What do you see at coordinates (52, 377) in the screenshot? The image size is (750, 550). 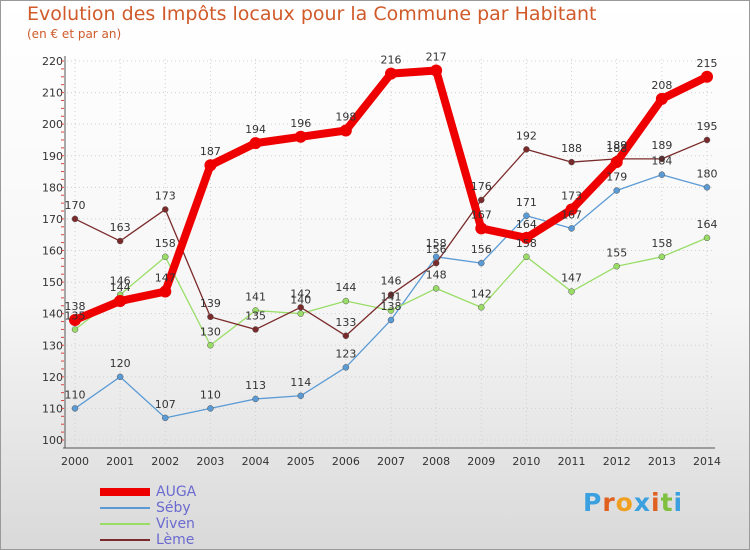 I see `y-tick-label: 120` at bounding box center [52, 377].